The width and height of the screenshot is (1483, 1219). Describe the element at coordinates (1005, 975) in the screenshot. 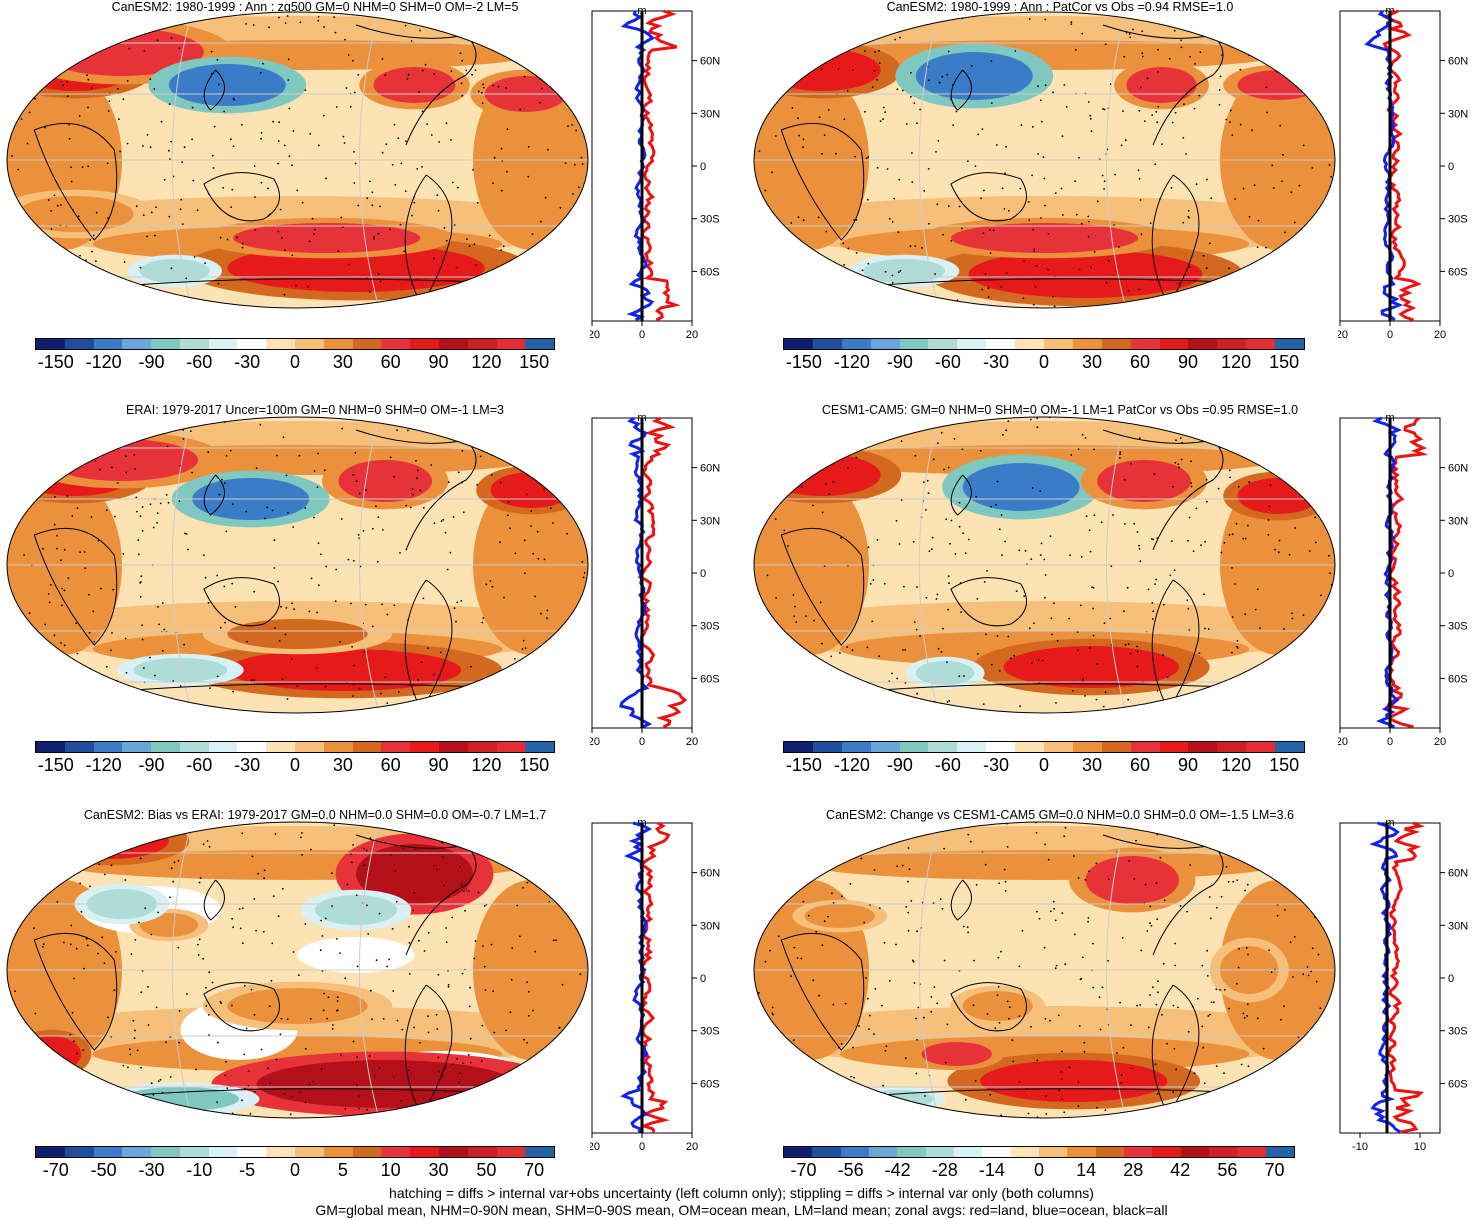

I see `coastlines` at that location.